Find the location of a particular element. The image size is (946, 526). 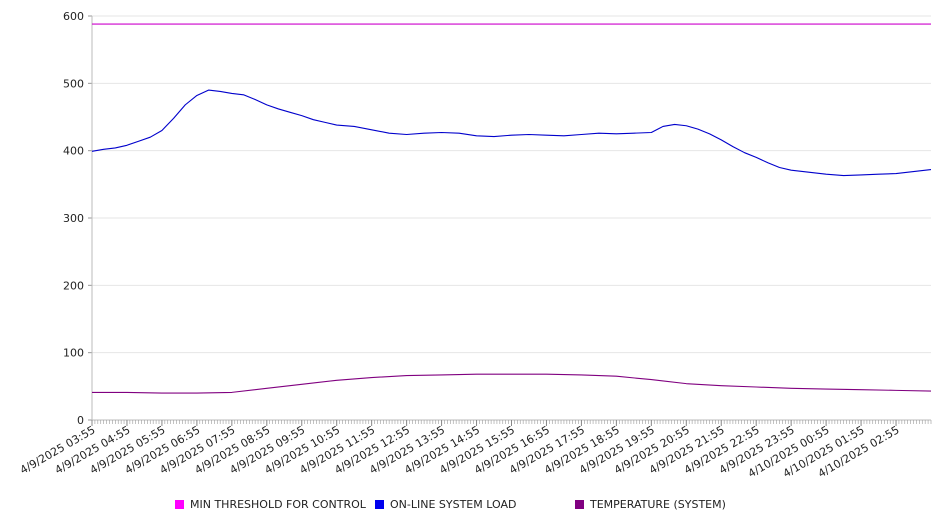

y-tick-label-400: 400 is located at coordinates (73, 151).